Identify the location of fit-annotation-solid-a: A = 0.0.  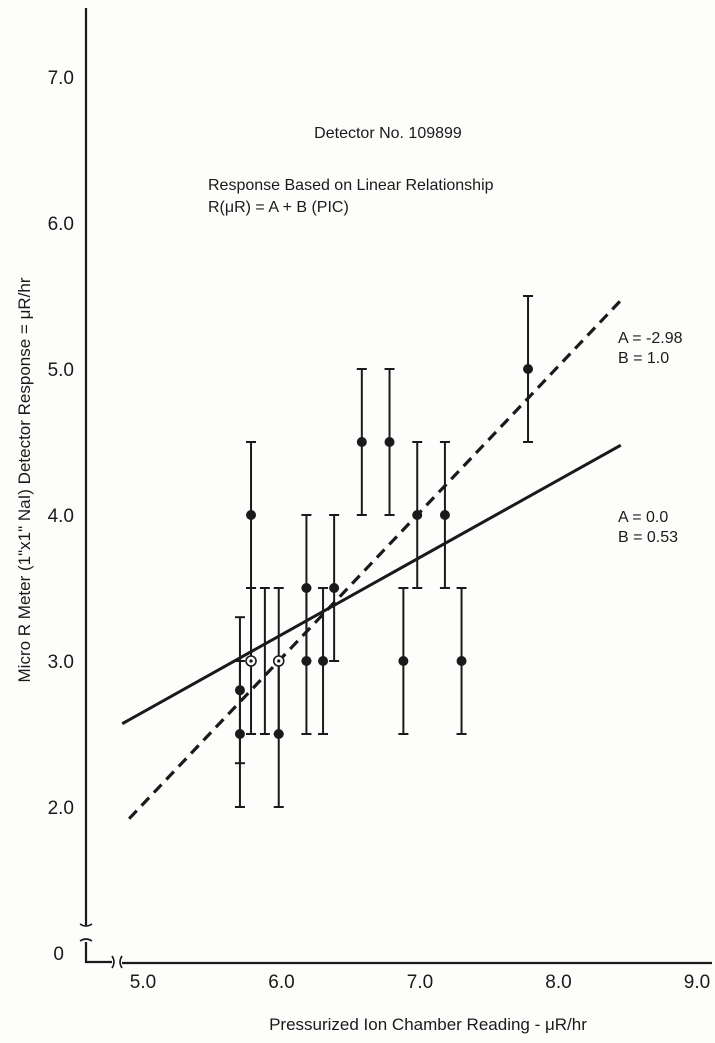
(643, 517).